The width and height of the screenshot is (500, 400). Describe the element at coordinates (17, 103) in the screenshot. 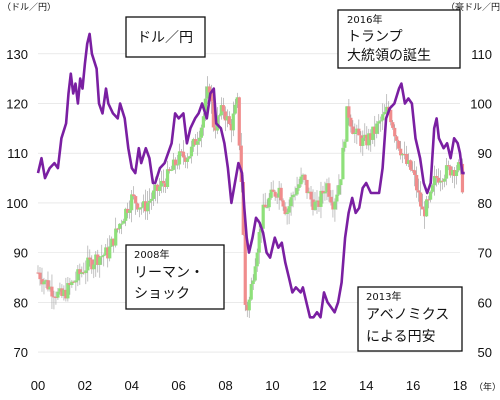

I see `left-axis-tick-label: 120` at that location.